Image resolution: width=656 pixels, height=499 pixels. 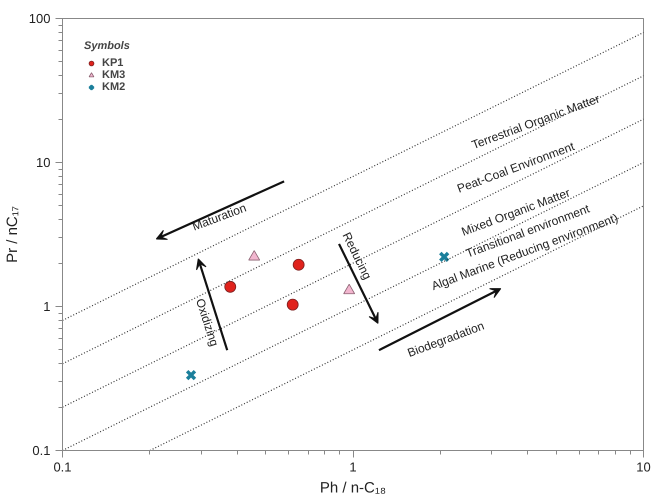 I want to click on x-tick-label: 1, so click(x=353, y=467).